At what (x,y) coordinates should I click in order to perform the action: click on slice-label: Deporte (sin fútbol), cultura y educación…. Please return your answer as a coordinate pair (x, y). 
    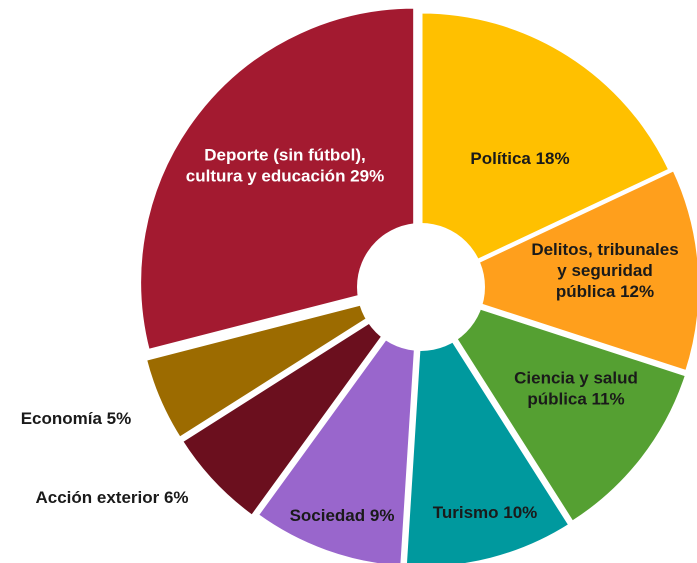
    Looking at the image, I should click on (285, 166).